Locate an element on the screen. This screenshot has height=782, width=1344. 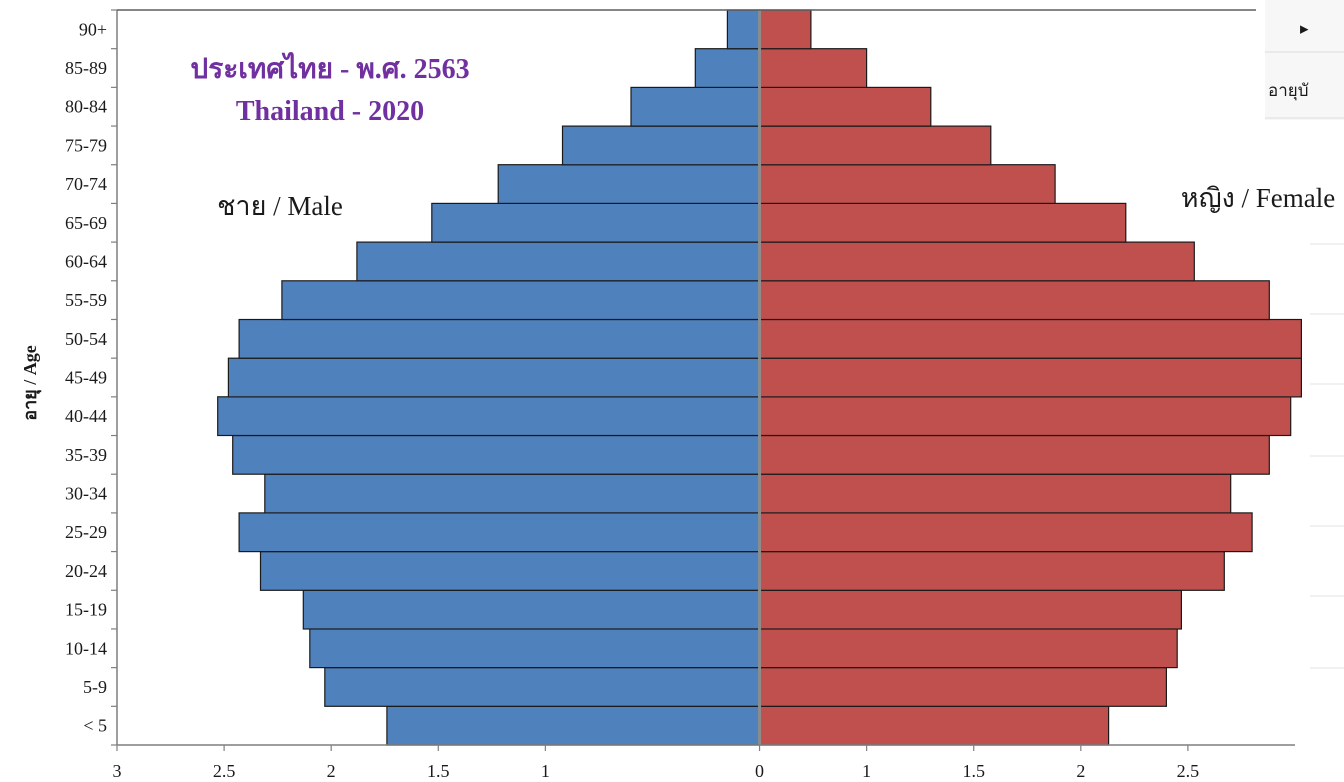
y-tick-label: 50-54 is located at coordinates (86, 339).